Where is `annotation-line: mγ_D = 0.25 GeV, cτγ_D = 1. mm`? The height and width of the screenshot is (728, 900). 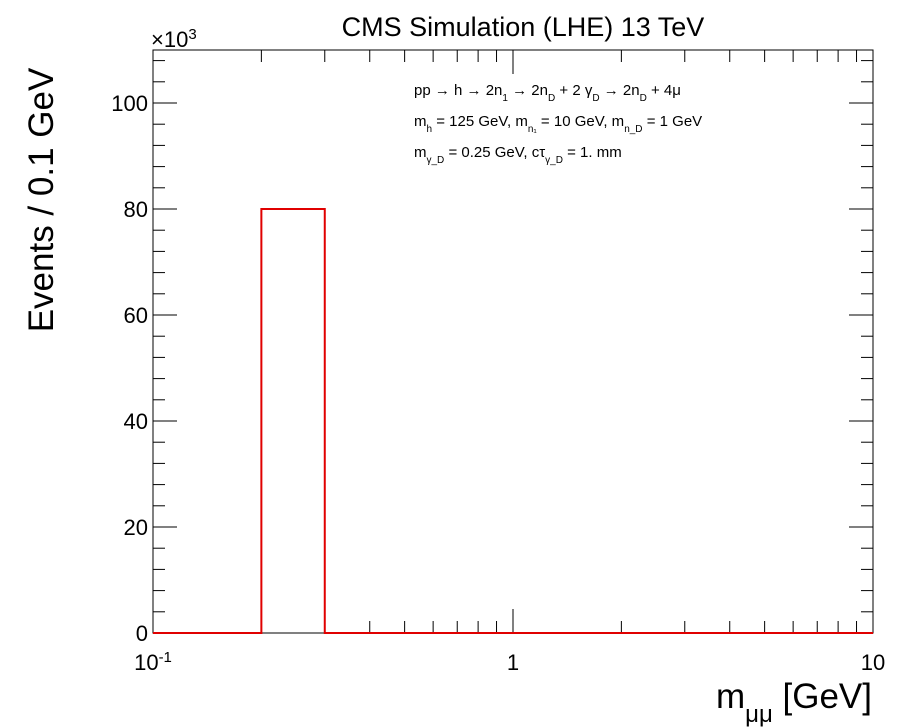 annotation-line: mγ_D = 0.25 GeV, cτγ_D = 1. mm is located at coordinates (518, 155).